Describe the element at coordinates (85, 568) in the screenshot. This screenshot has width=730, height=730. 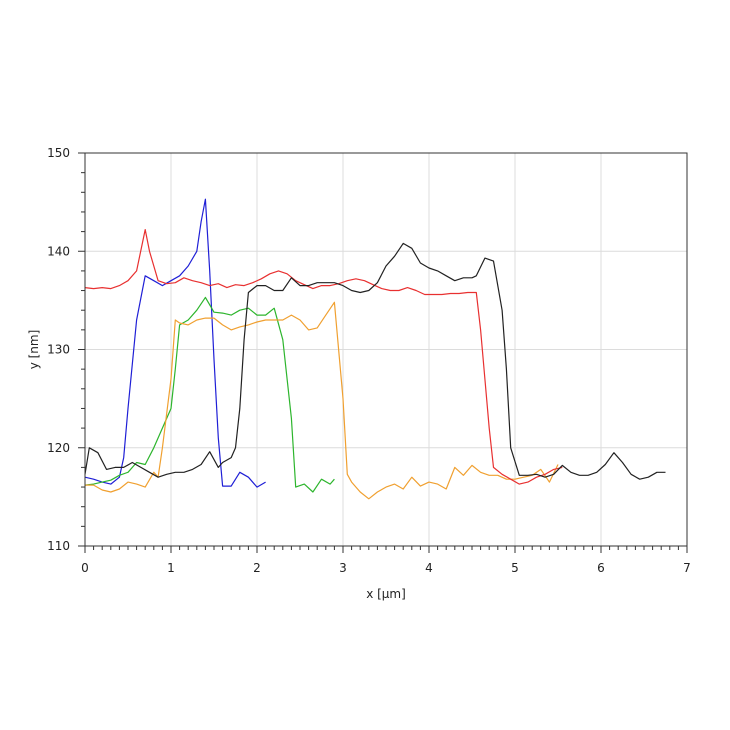
I see `x-tick-label: 0` at that location.